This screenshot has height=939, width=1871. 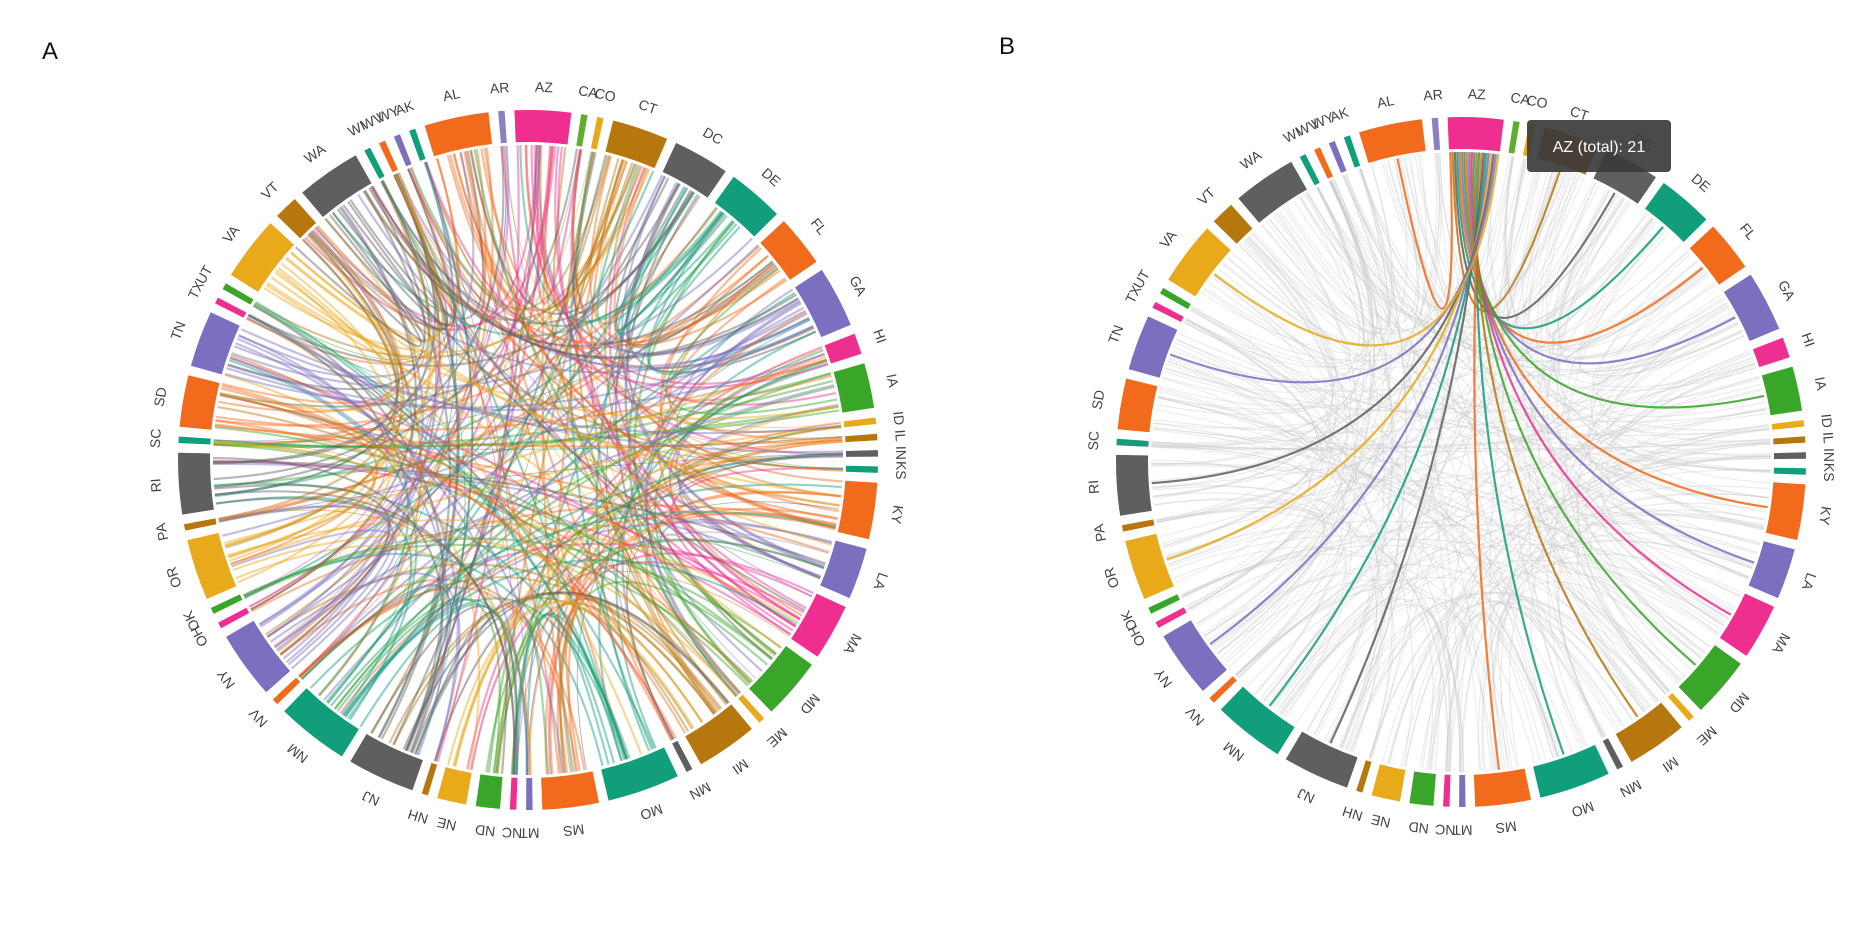 I want to click on segment-dc, so click(x=694, y=170).